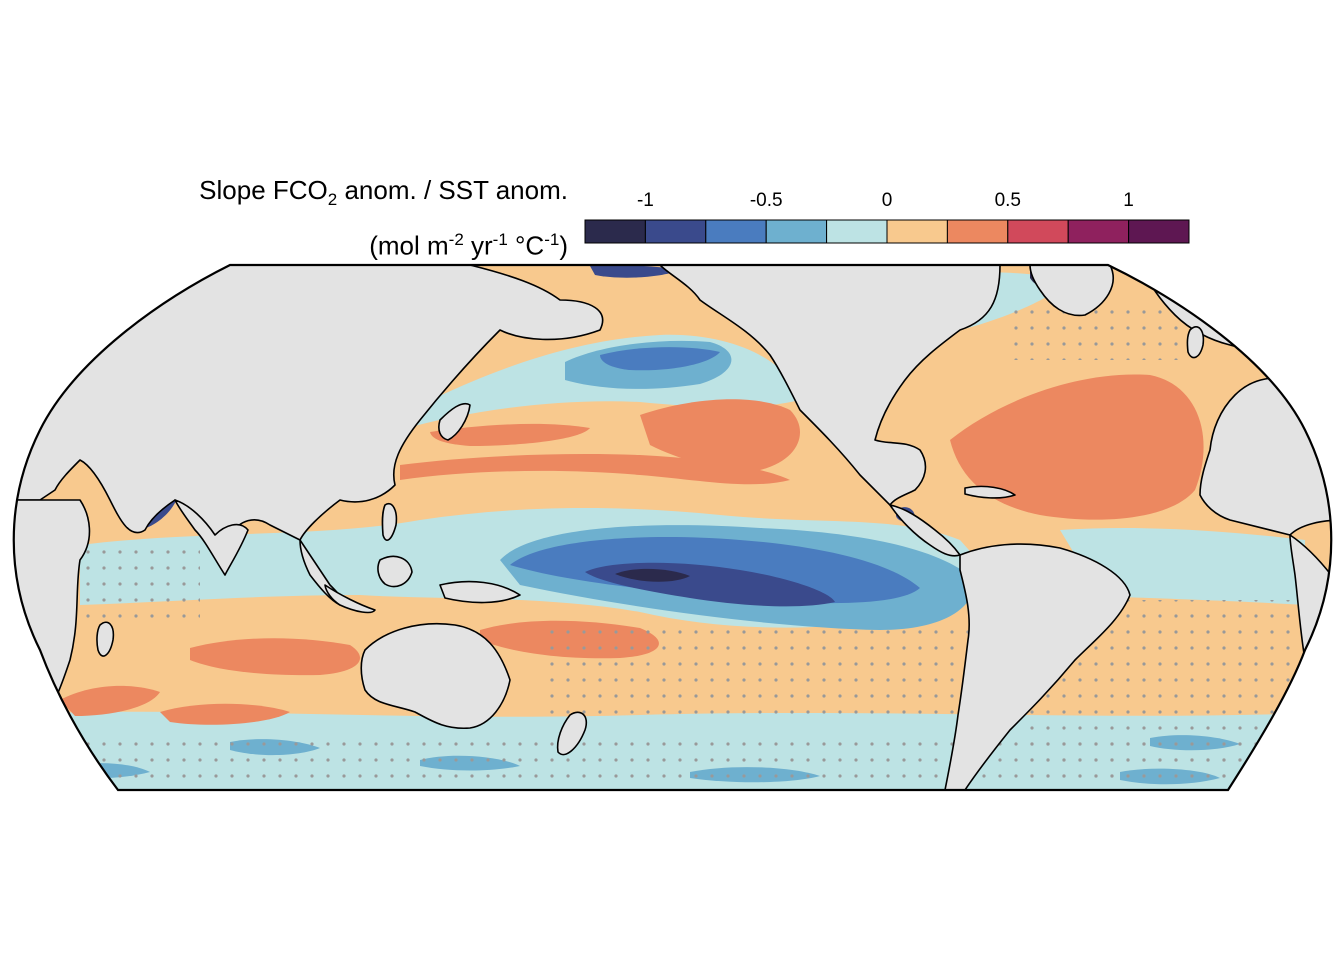  What do you see at coordinates (645, 200) in the screenshot?
I see `colorbar-tick-label: -1` at bounding box center [645, 200].